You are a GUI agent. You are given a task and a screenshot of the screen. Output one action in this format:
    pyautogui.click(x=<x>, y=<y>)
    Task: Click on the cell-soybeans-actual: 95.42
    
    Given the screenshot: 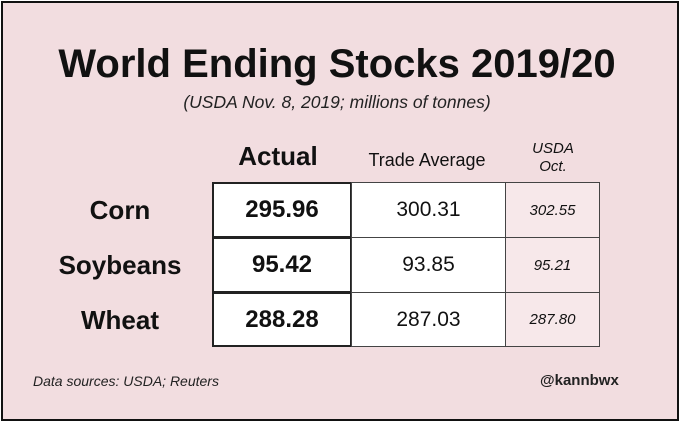 What is the action you would take?
    pyautogui.click(x=282, y=265)
    